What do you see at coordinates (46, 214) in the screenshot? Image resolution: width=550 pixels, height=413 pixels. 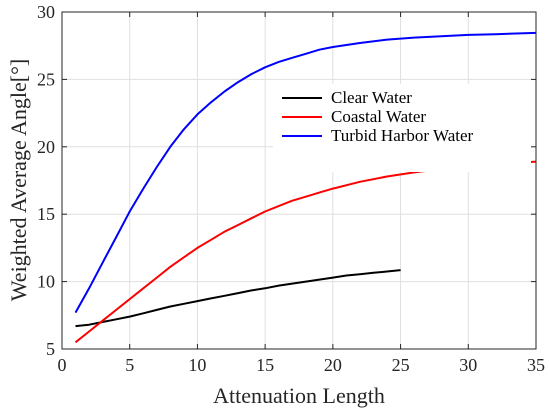 I see `y-tick-label: 15` at bounding box center [46, 214].